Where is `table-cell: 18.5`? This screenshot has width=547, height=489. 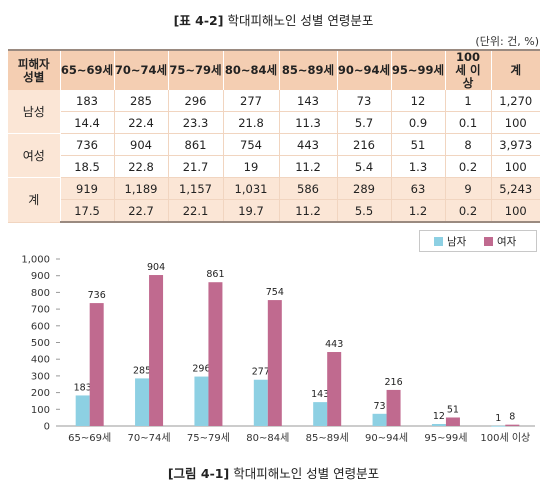 table-cell: 18.5 is located at coordinates (87, 166).